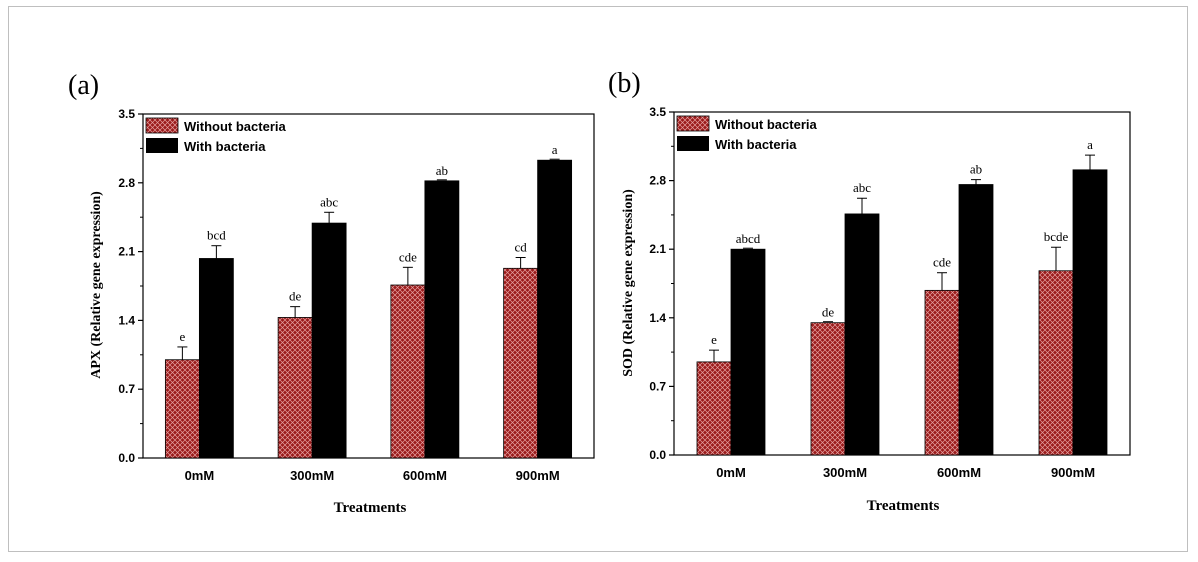 The width and height of the screenshot is (1198, 562). Describe the element at coordinates (748, 238) in the screenshot. I see `significance-letter: abcd` at that location.